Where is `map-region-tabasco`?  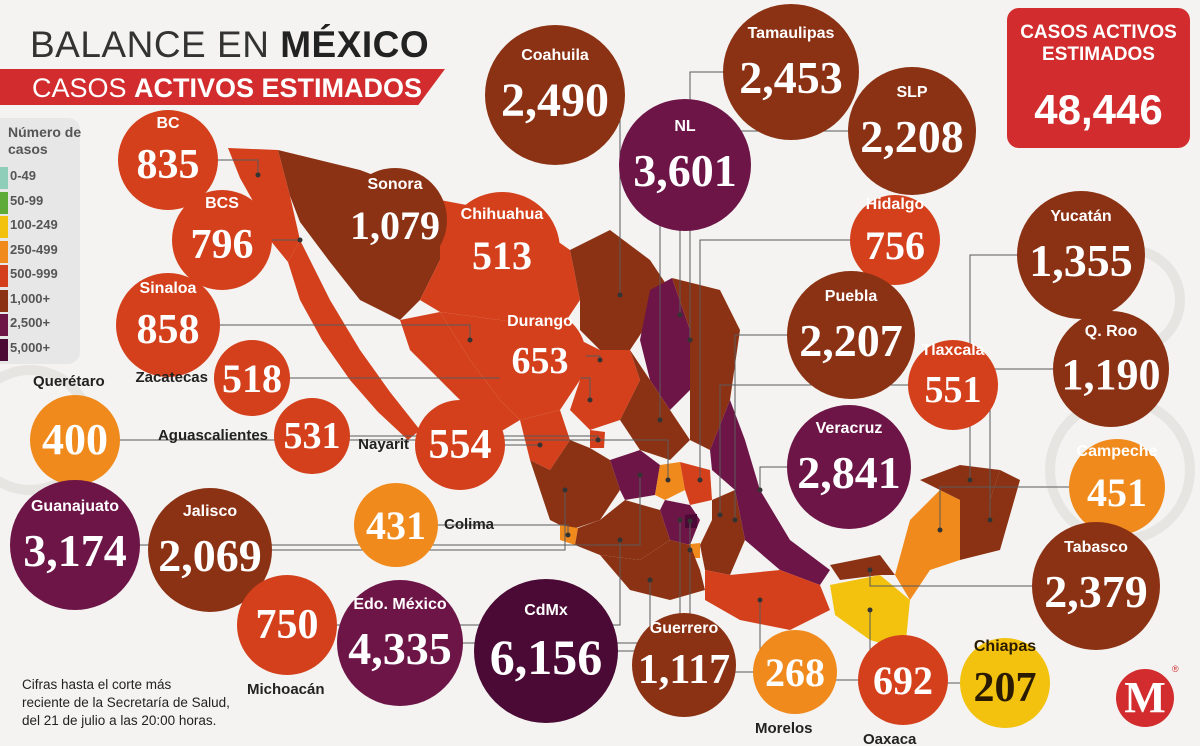 map-region-tabasco is located at coordinates (862, 567).